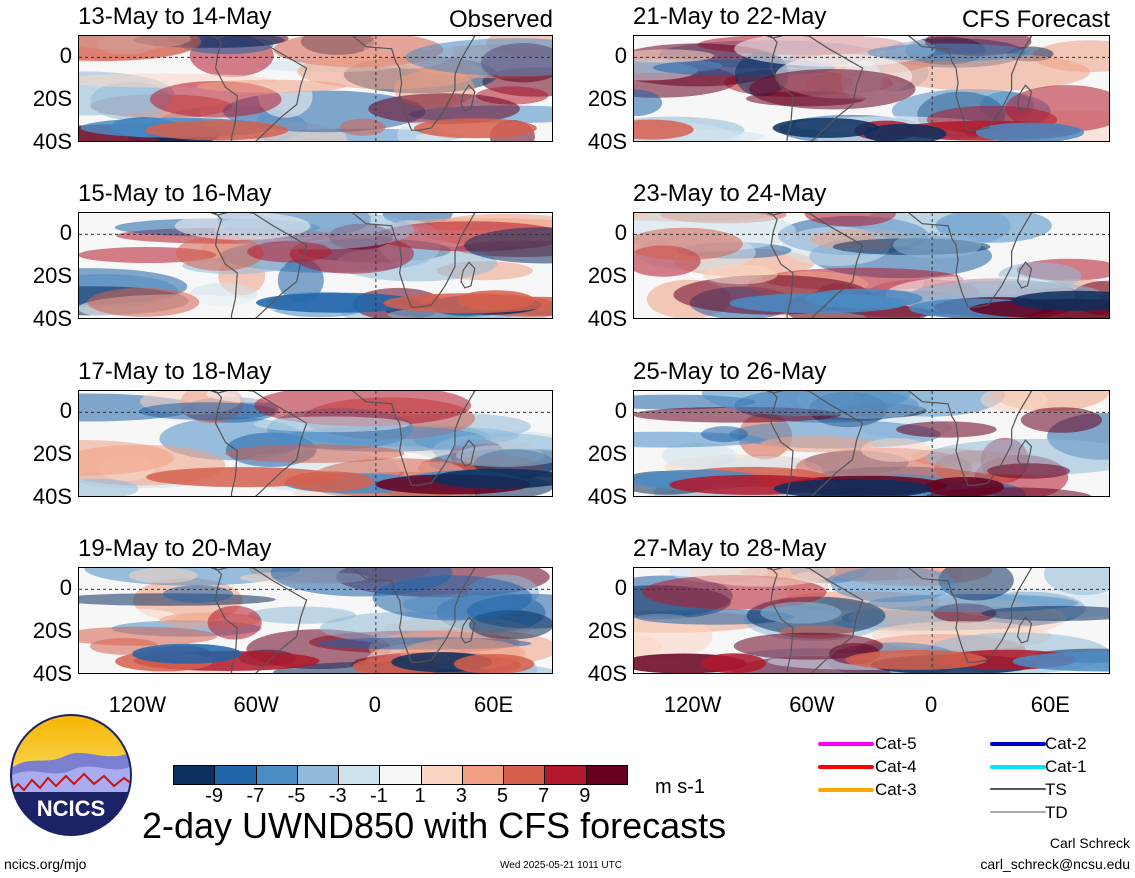 The height and width of the screenshot is (878, 1135). I want to click on panel-tag: Observed, so click(500, 19).